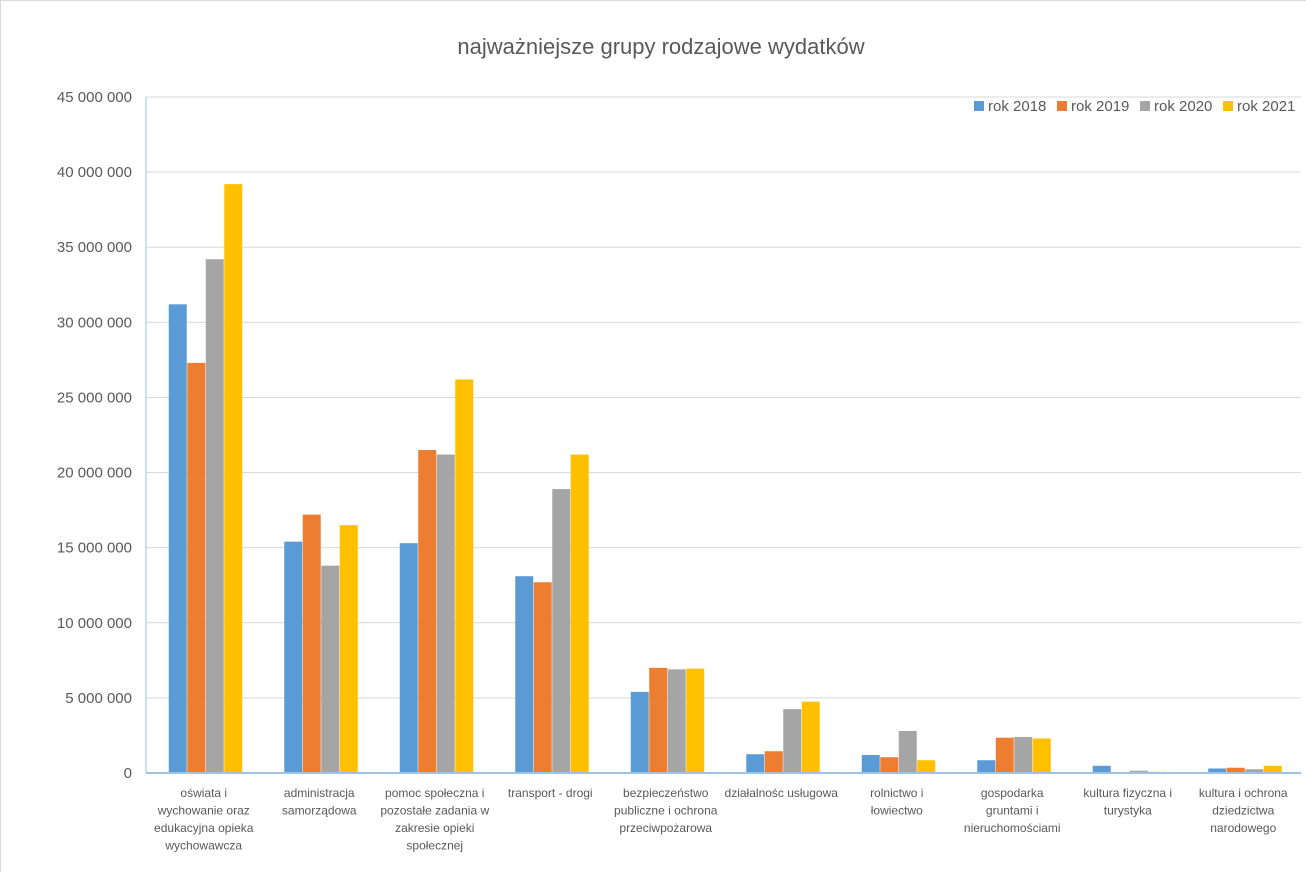  What do you see at coordinates (94, 473) in the screenshot?
I see `y-tick-label: 20 000 000` at bounding box center [94, 473].